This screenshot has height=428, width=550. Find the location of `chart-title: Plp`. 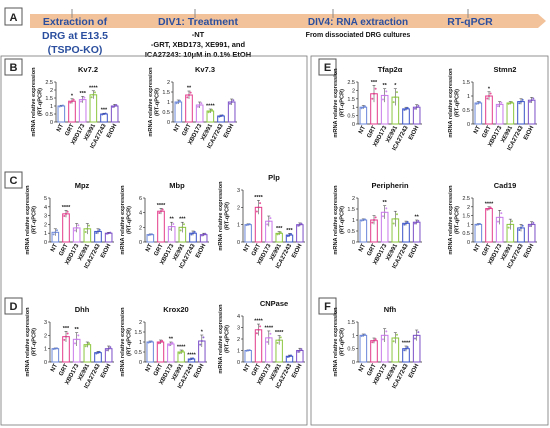

chart-title: Plp is located at coordinates (274, 177).